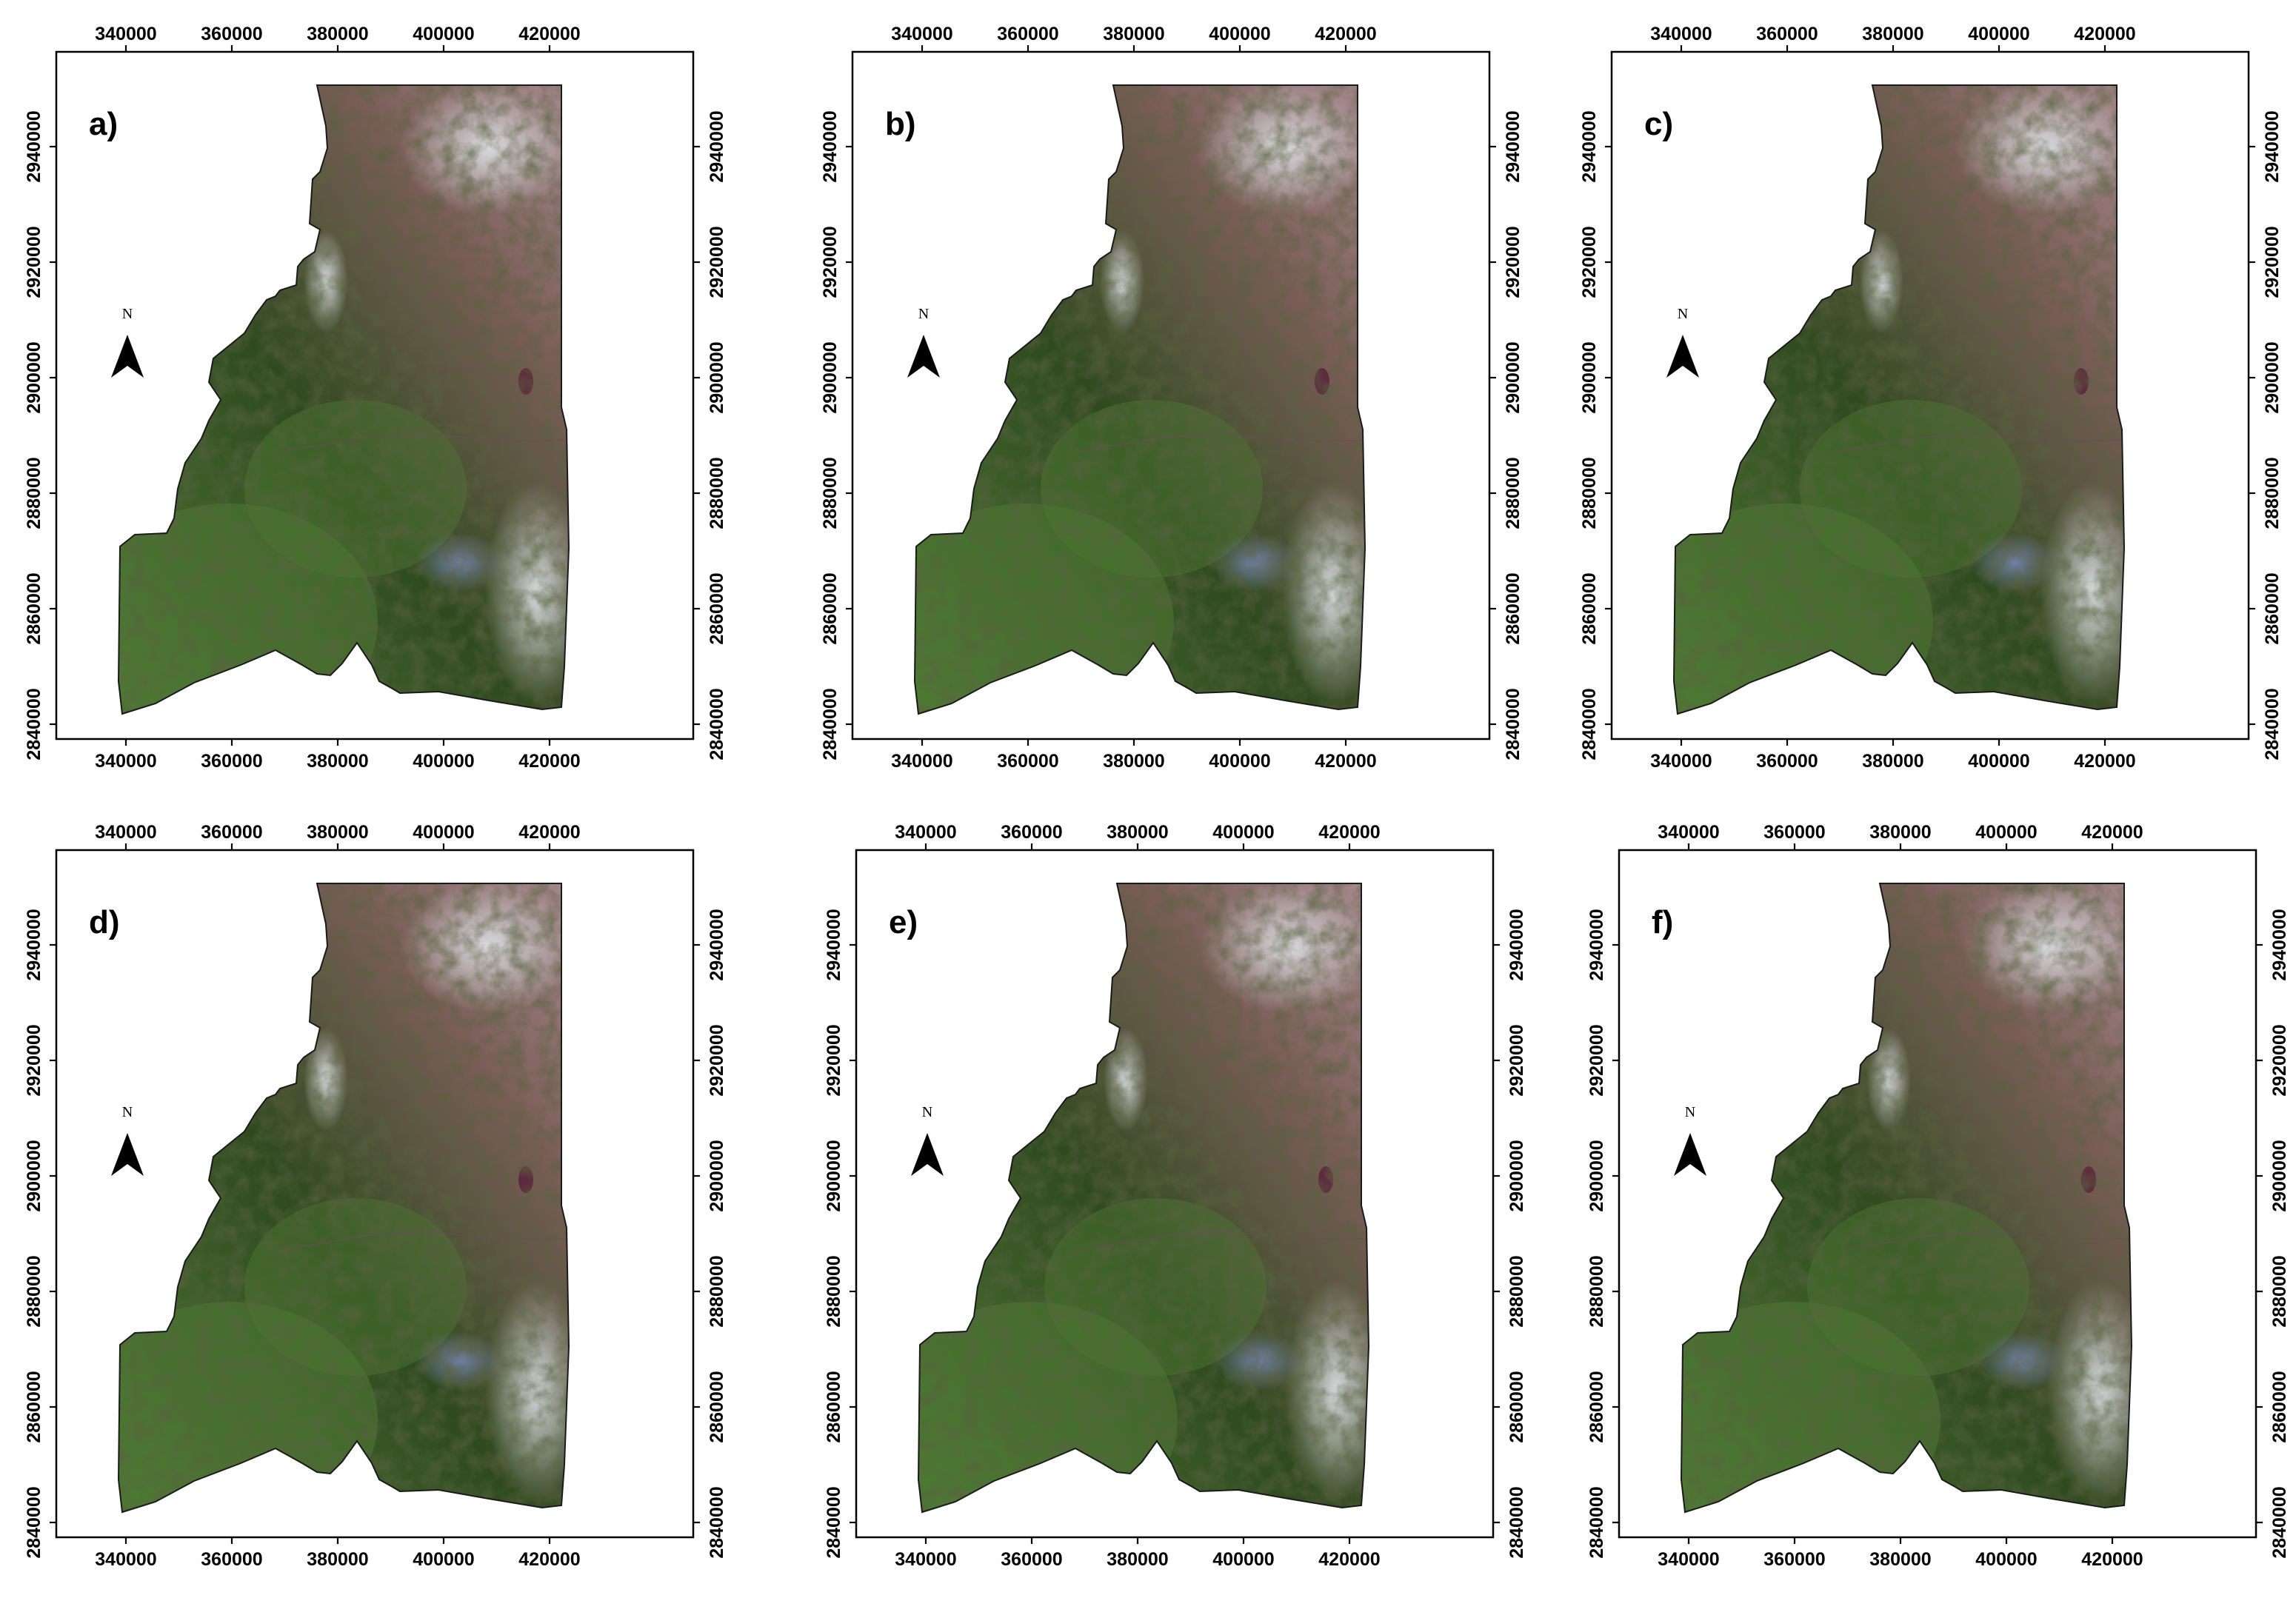 The image size is (2296, 1598). I want to click on panel-label: d), so click(104, 922).